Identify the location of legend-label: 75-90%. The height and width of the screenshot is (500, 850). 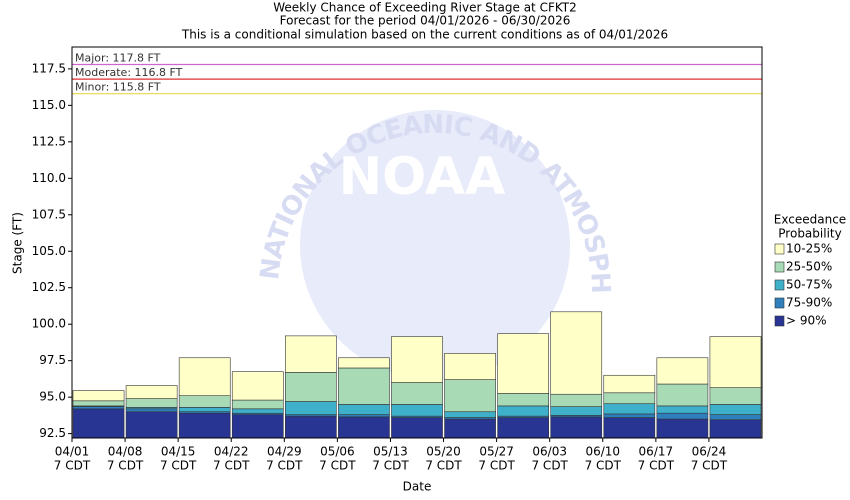
(809, 303).